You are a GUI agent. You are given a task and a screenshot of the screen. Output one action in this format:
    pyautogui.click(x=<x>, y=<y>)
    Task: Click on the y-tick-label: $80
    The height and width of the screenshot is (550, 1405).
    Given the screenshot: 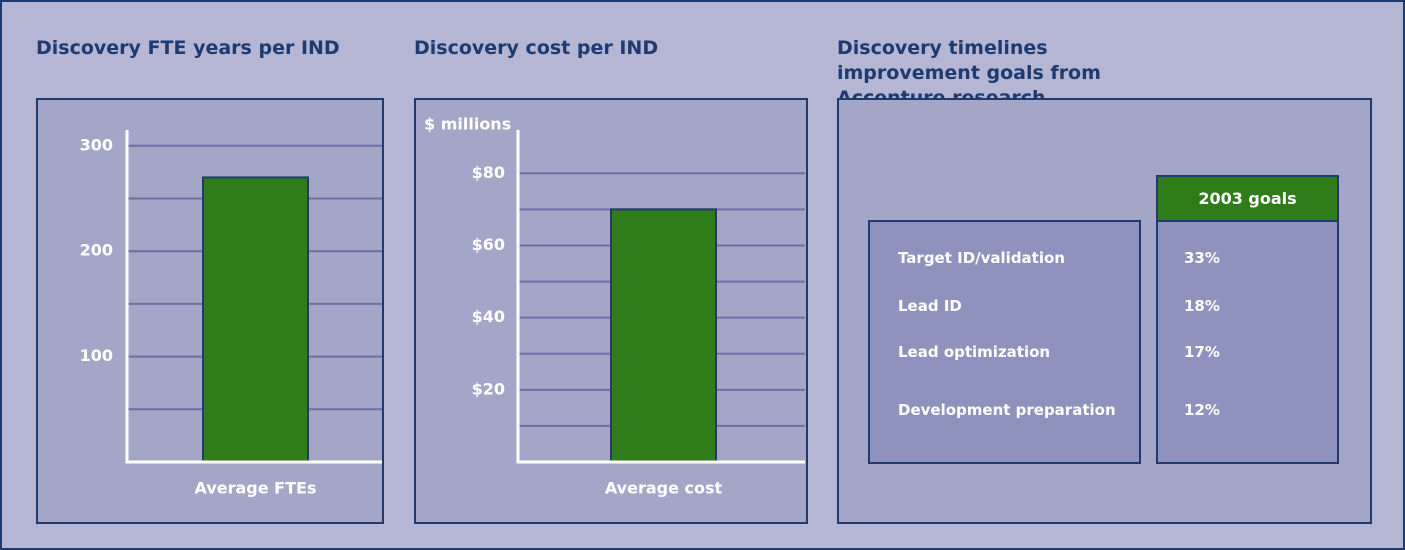 What is the action you would take?
    pyautogui.click(x=488, y=172)
    